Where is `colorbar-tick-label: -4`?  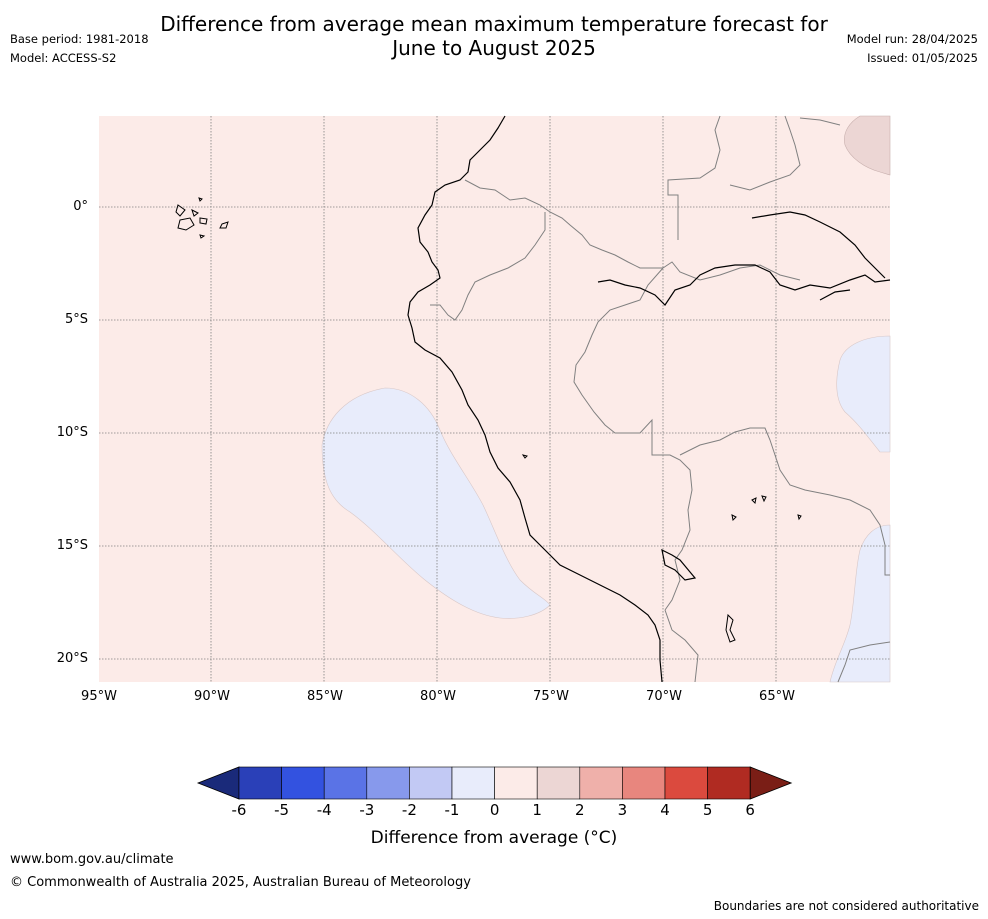
colorbar-tick-label: -4 is located at coordinates (324, 810).